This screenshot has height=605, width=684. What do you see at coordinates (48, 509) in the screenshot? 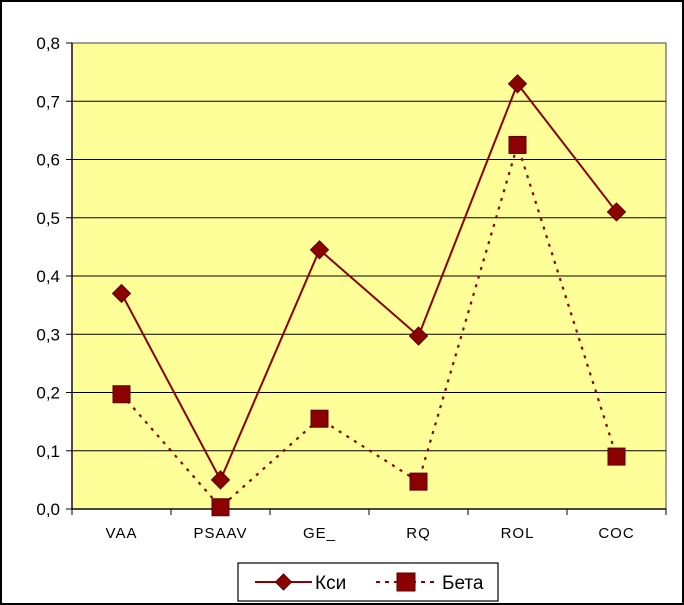
I see `y-tick-label: 0,0` at bounding box center [48, 509].